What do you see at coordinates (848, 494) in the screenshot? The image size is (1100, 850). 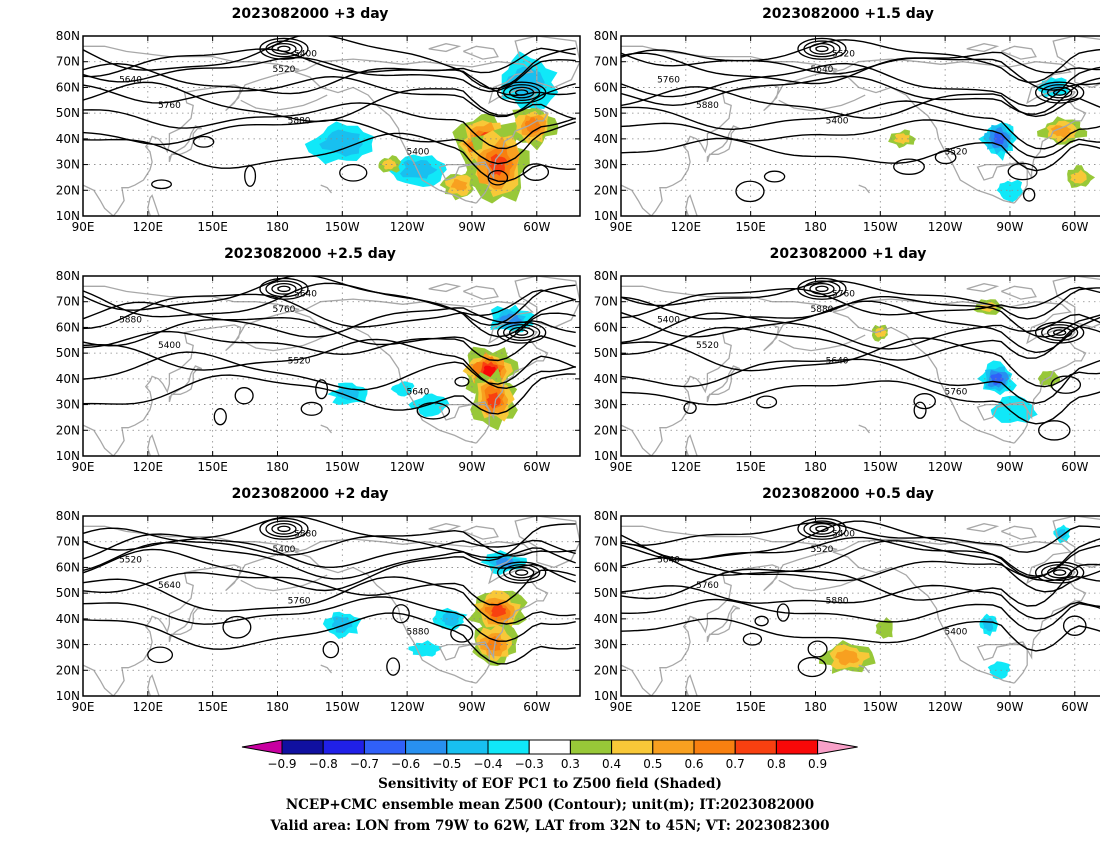 I see `panel-title: 2023082000 +0.5 day` at bounding box center [848, 494].